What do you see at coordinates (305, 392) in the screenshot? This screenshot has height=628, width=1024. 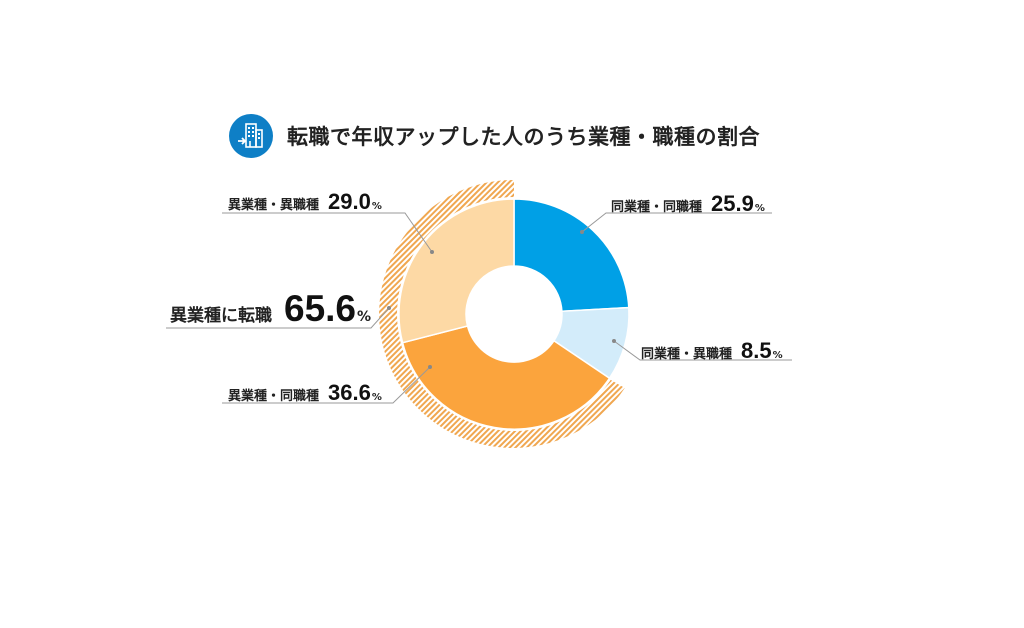 I see `label-diff-industry-same-job: 異業種・同職種 36.6 %` at bounding box center [305, 392].